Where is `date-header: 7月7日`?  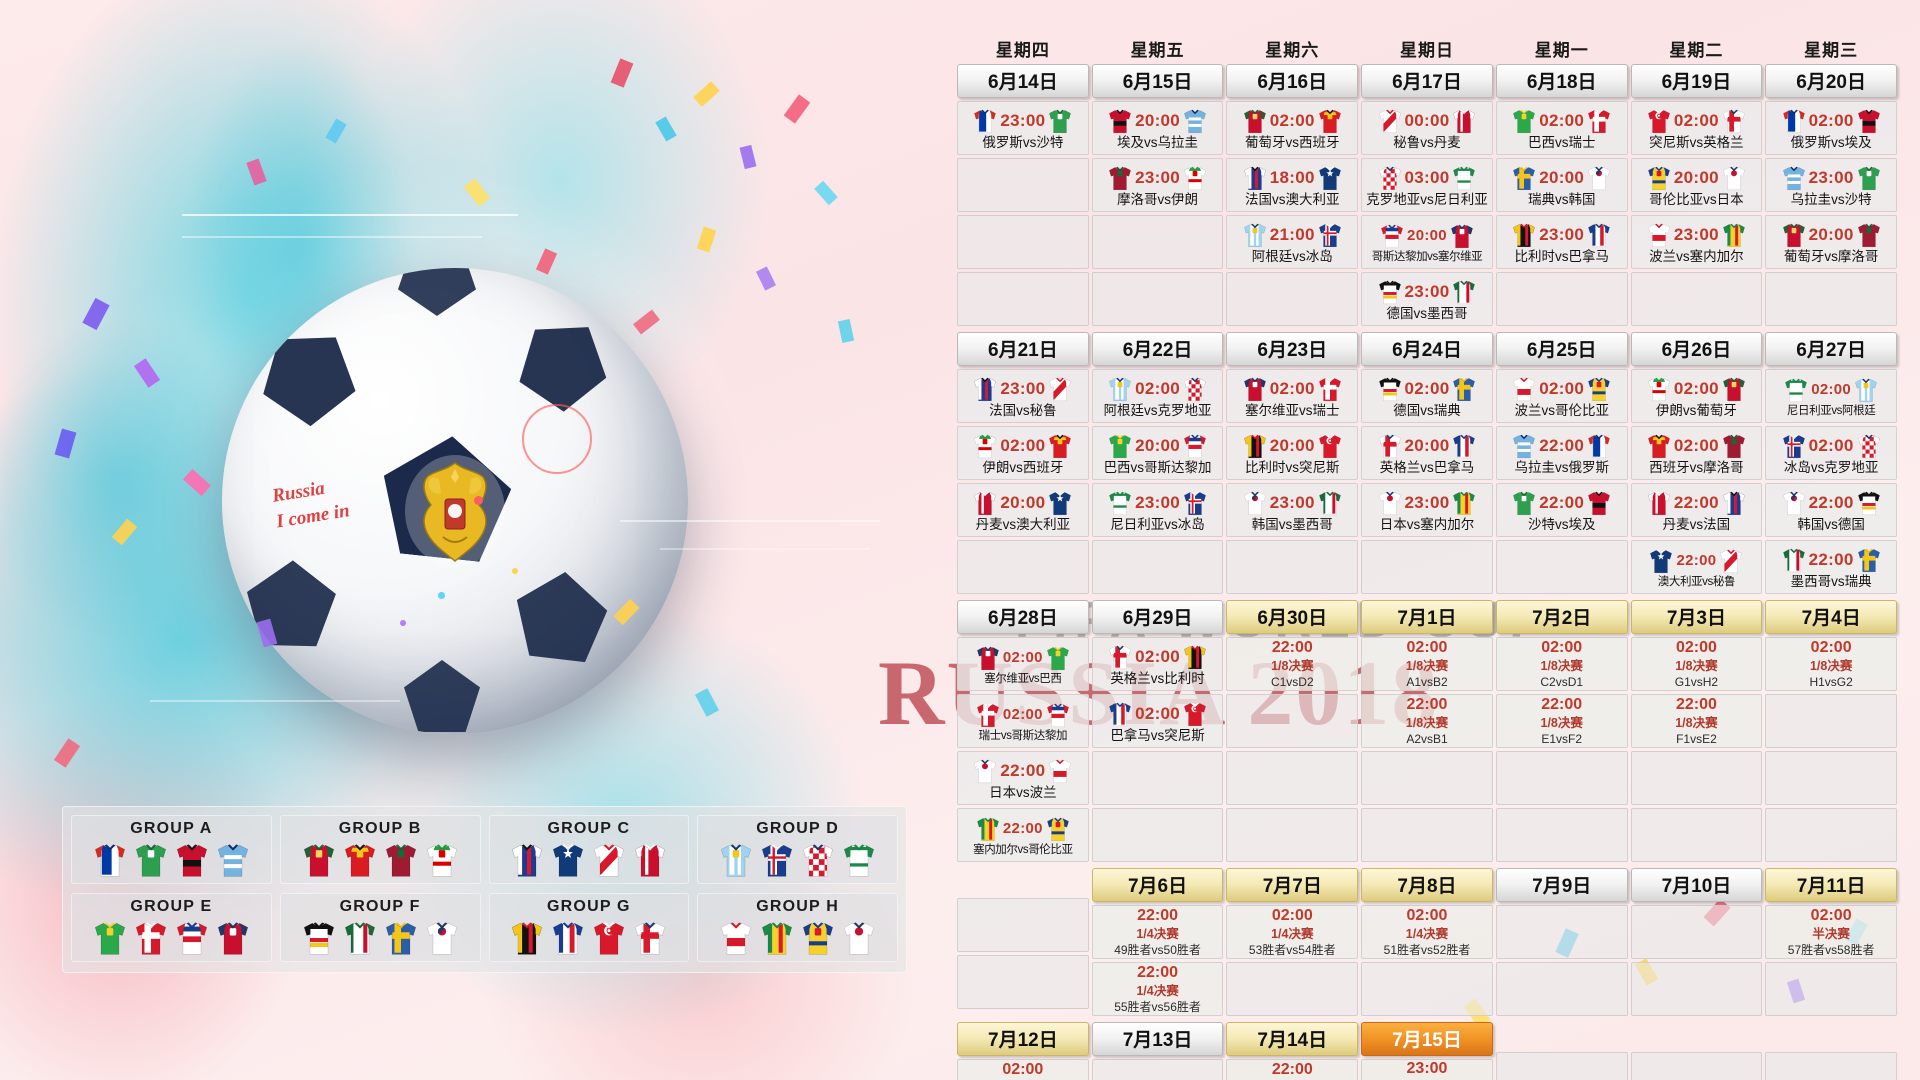
date-header: 7月7日 is located at coordinates (1292, 885).